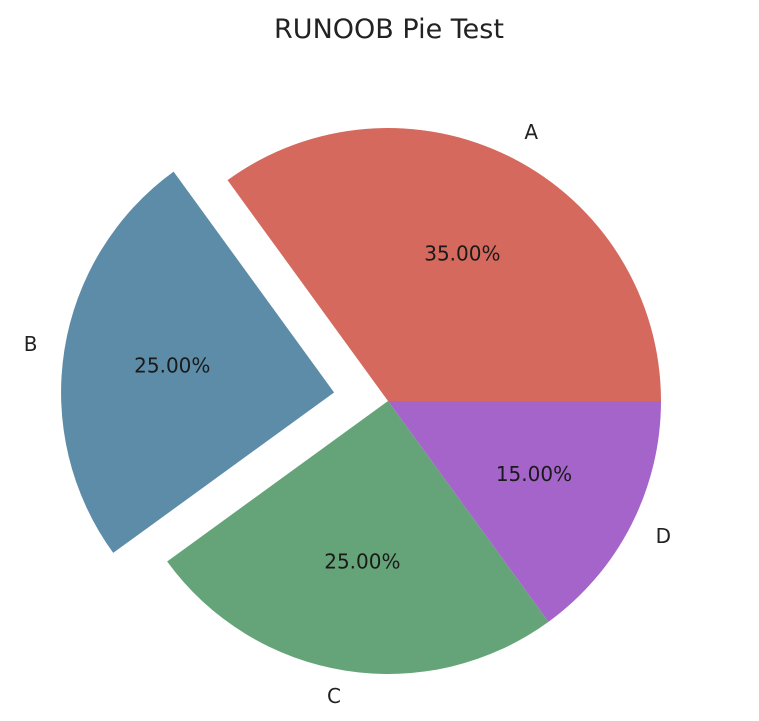  I want to click on pie-category-label-c: C, so click(334, 696).